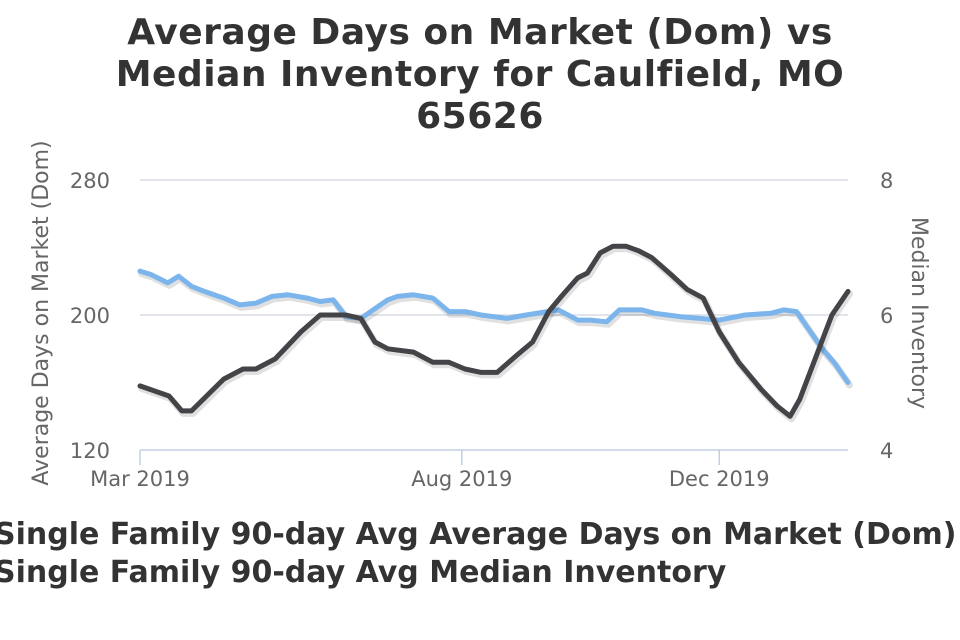  Describe the element at coordinates (886, 181) in the screenshot. I see `y-right-tick-label-8: 8` at that location.